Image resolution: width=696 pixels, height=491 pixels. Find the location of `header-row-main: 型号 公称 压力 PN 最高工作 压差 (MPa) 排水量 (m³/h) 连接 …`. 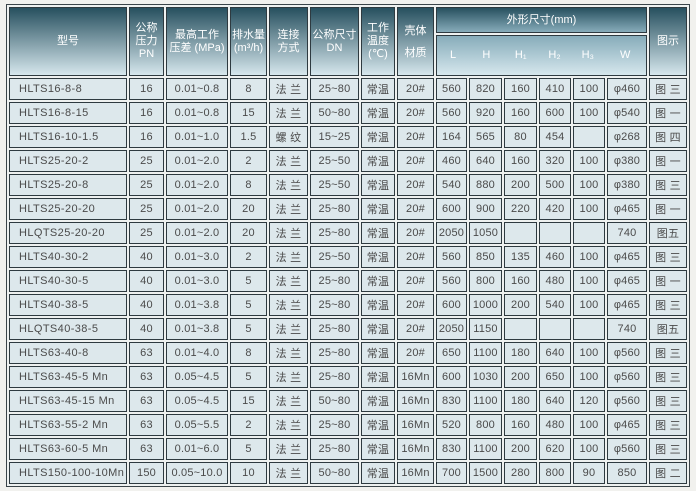

header-row-main: 型号 公称 压力 PN 最高工作 压差 (MPa) 排水量 (m³/h) 连接 … is located at coordinates (348, 41).